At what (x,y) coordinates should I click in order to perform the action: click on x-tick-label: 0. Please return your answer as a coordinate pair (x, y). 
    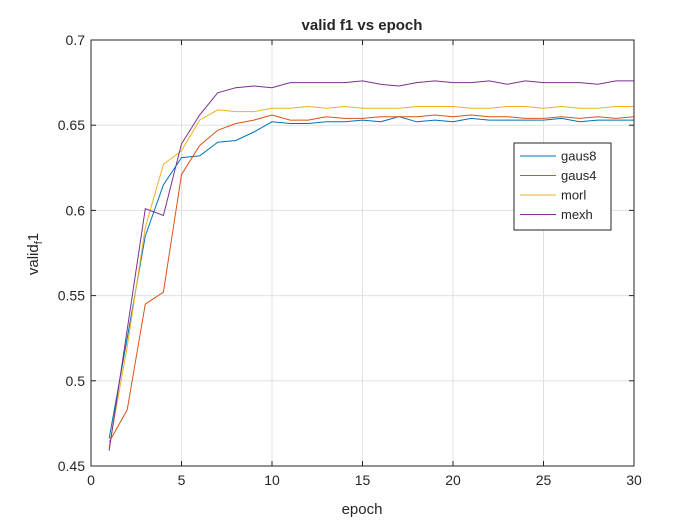
    Looking at the image, I should click on (91, 480).